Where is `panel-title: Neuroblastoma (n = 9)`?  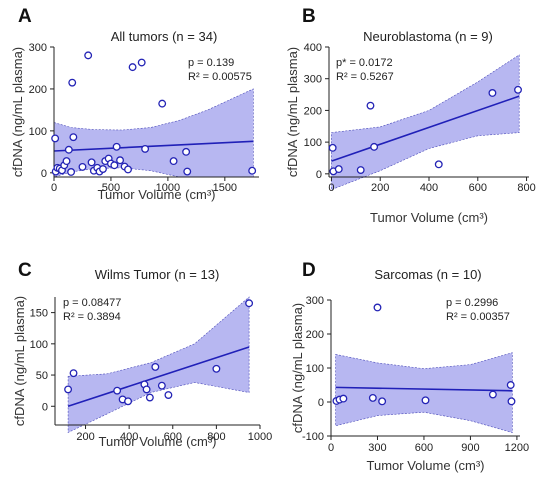 panel-title: Neuroblastoma (n = 9) is located at coordinates (428, 36).